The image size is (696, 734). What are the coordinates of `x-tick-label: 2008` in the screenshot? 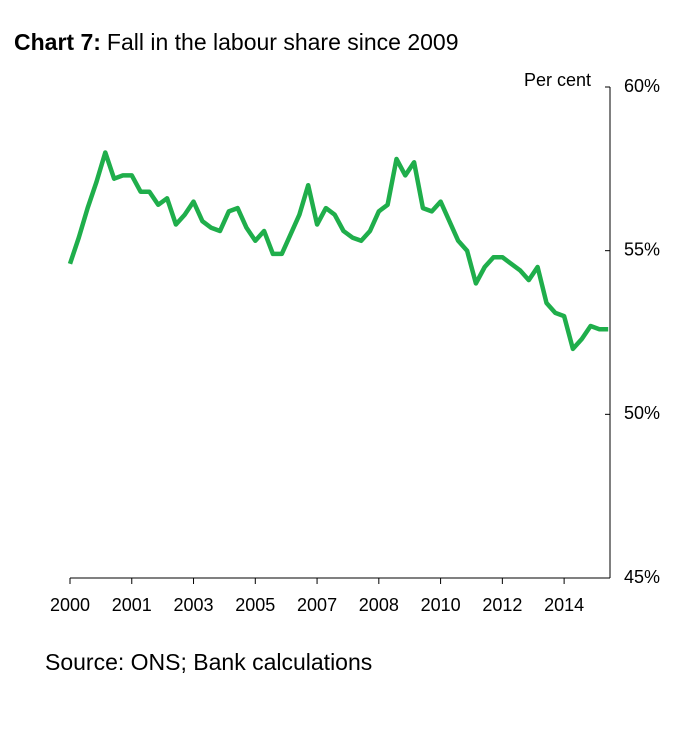 It's located at (379, 605).